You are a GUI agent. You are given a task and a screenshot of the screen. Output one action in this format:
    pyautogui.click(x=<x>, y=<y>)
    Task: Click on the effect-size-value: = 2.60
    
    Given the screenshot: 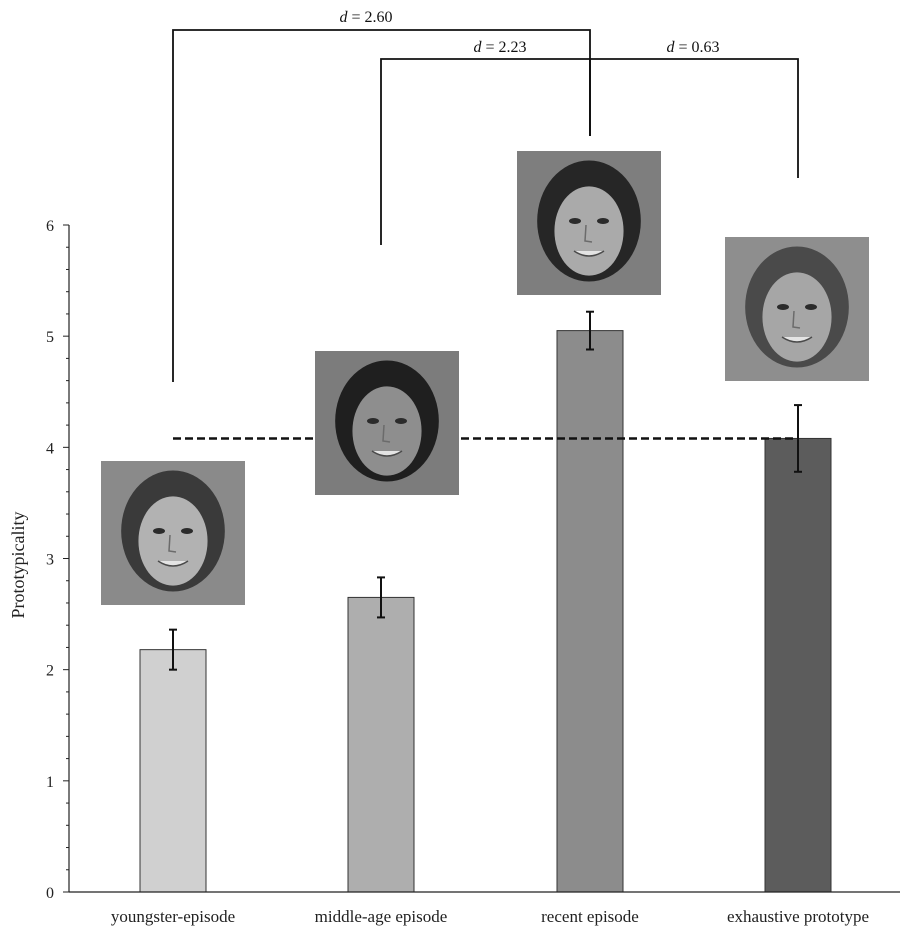 What is the action you would take?
    pyautogui.click(x=371, y=17)
    